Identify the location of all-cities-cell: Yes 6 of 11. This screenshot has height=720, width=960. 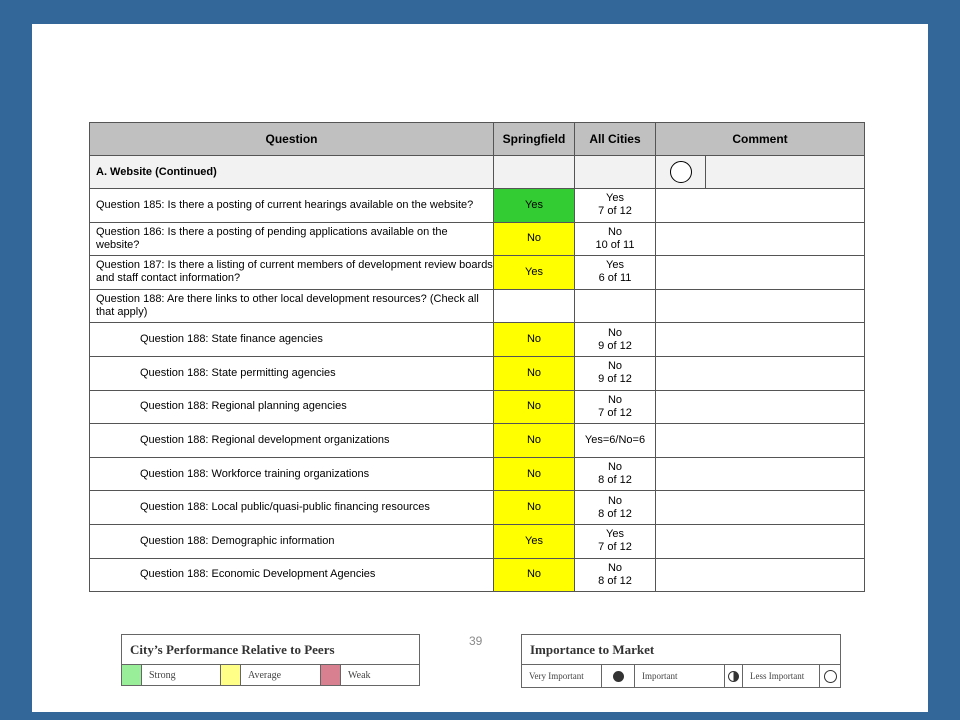
(615, 272).